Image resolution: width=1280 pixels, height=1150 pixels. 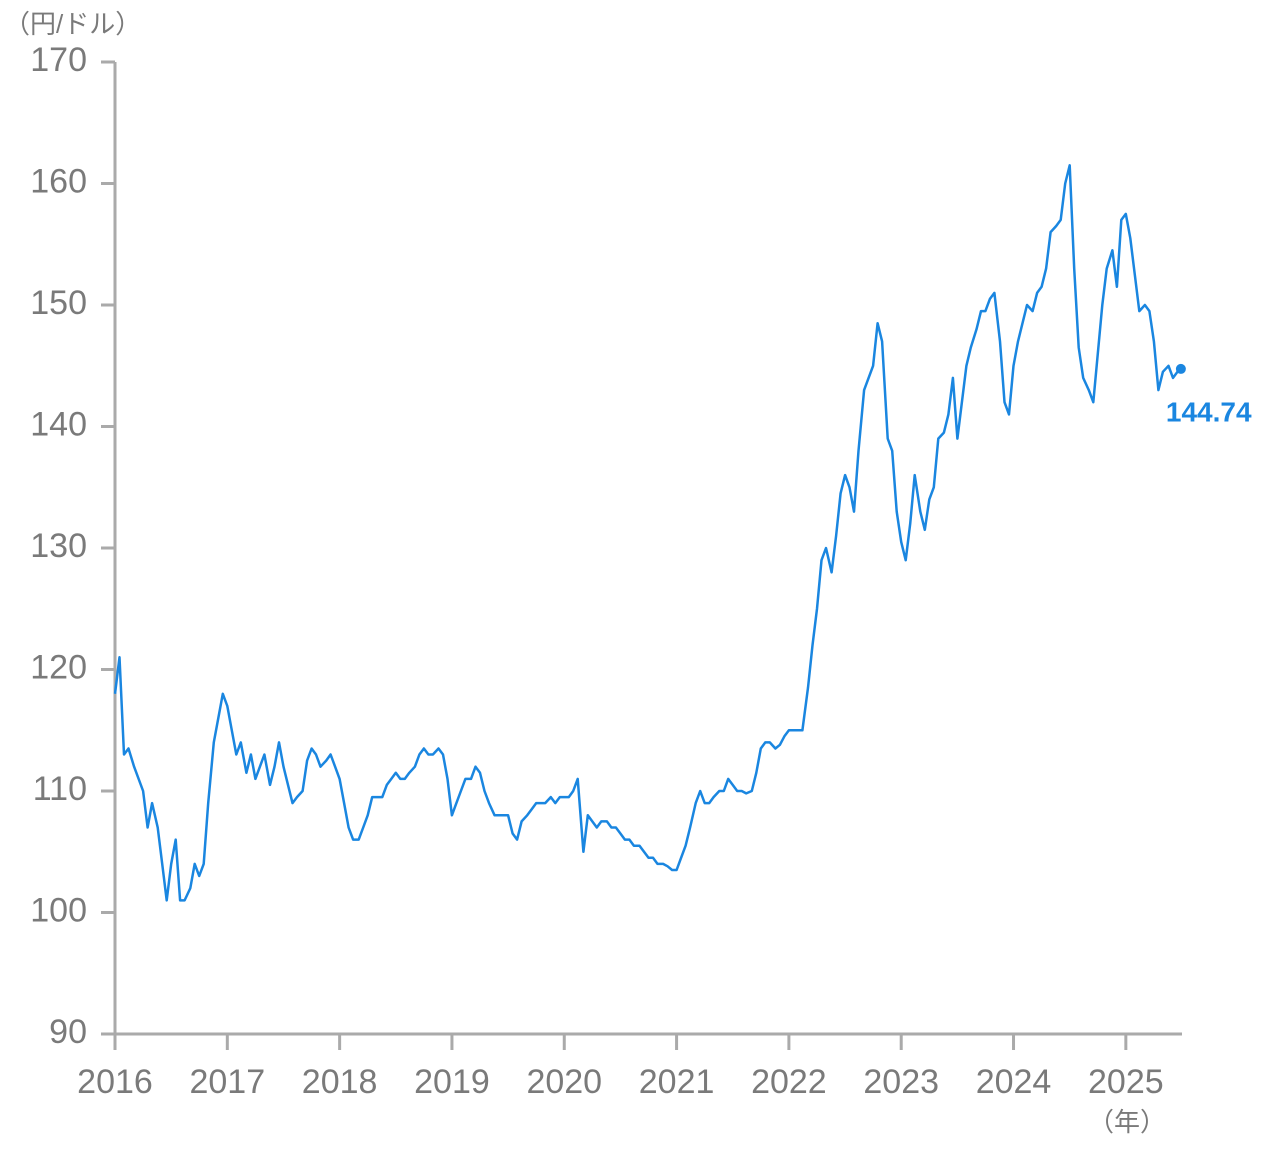 What do you see at coordinates (1127, 1122) in the screenshot?
I see `x-axis-label: （年）` at bounding box center [1127, 1122].